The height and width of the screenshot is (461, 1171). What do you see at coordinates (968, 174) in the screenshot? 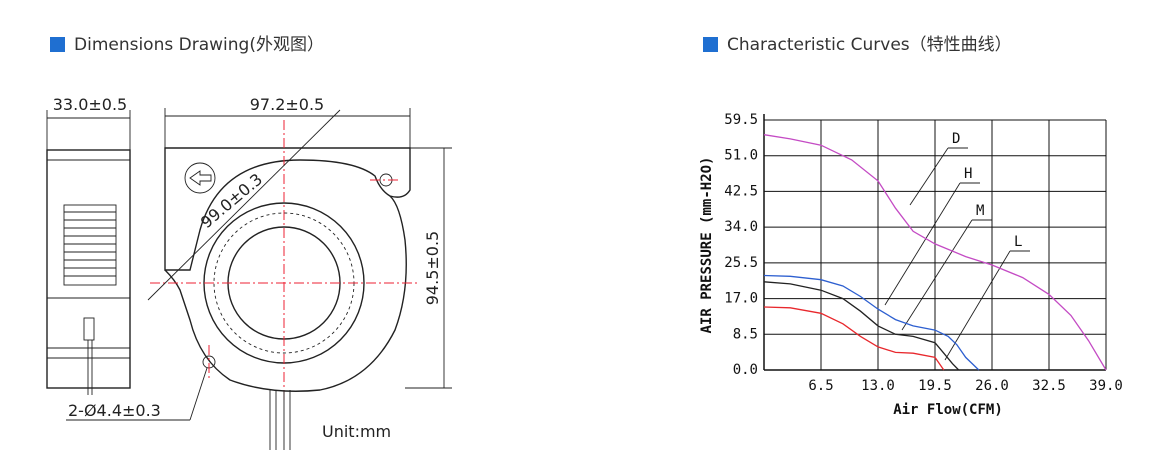
I see `curve-label: H` at bounding box center [968, 174].